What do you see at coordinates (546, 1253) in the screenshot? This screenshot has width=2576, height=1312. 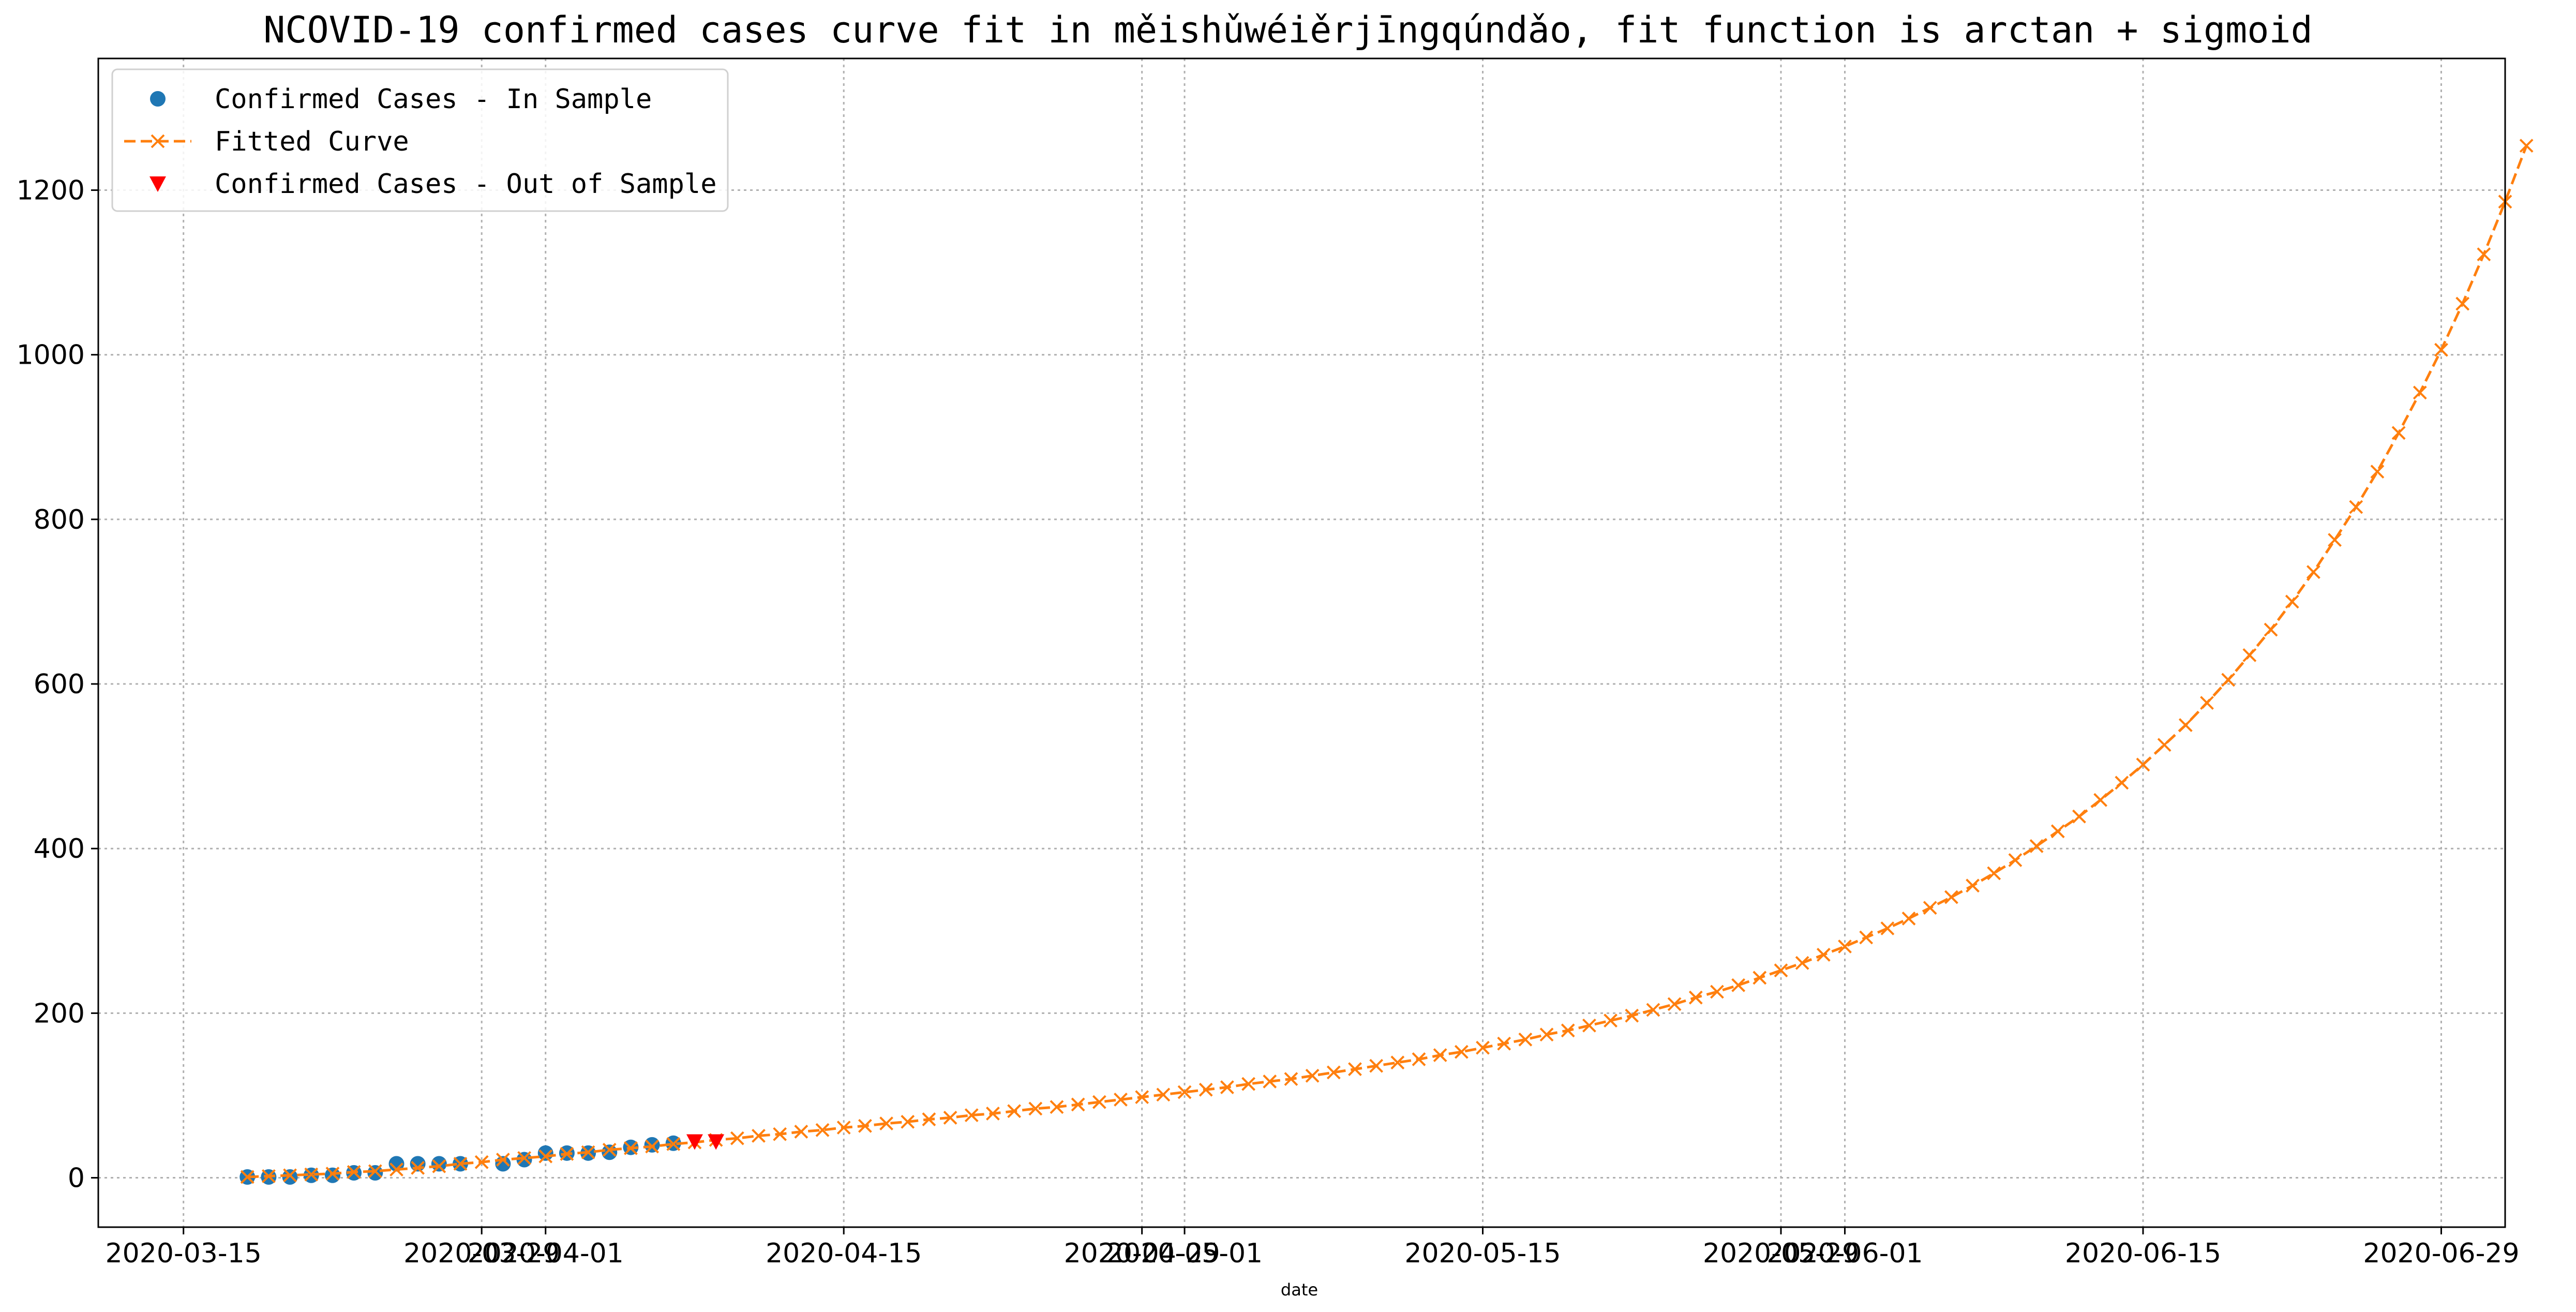 I see `x-tick-label: 2020-04-01` at bounding box center [546, 1253].